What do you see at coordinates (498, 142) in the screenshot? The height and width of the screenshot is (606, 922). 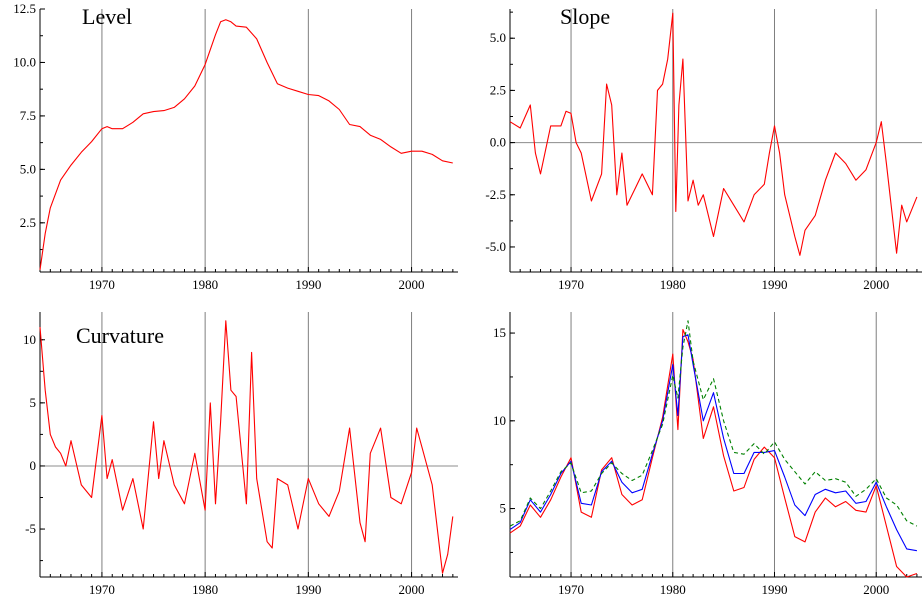 I see `y-tick-label: 0.0` at bounding box center [498, 142].